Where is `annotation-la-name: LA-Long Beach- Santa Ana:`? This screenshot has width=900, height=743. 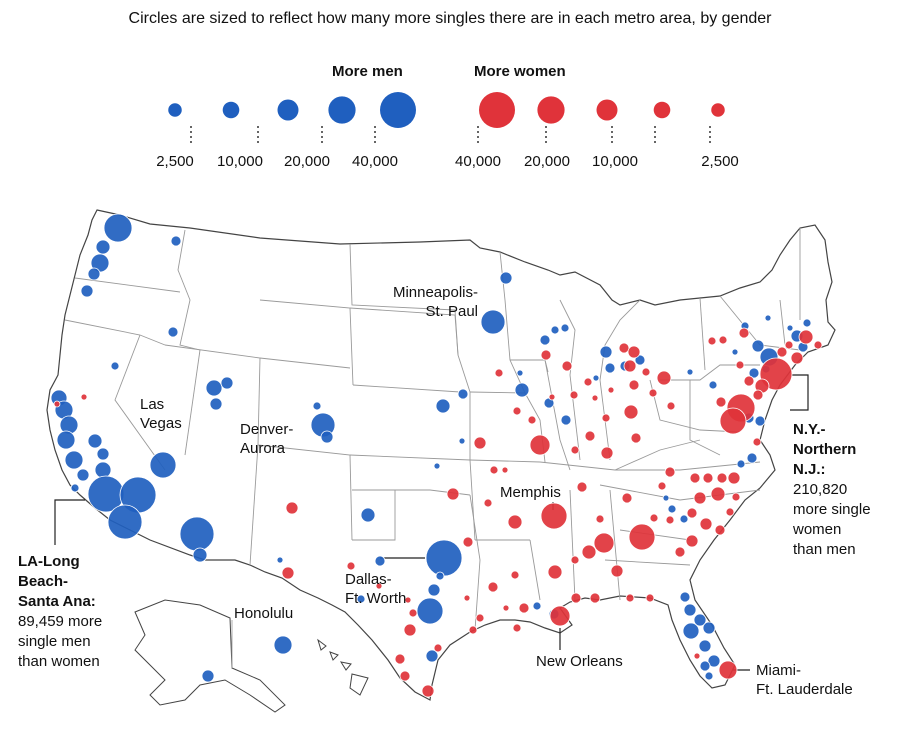
annotation-la-name: LA-Long Beach- Santa Ana: is located at coordinates (57, 581).